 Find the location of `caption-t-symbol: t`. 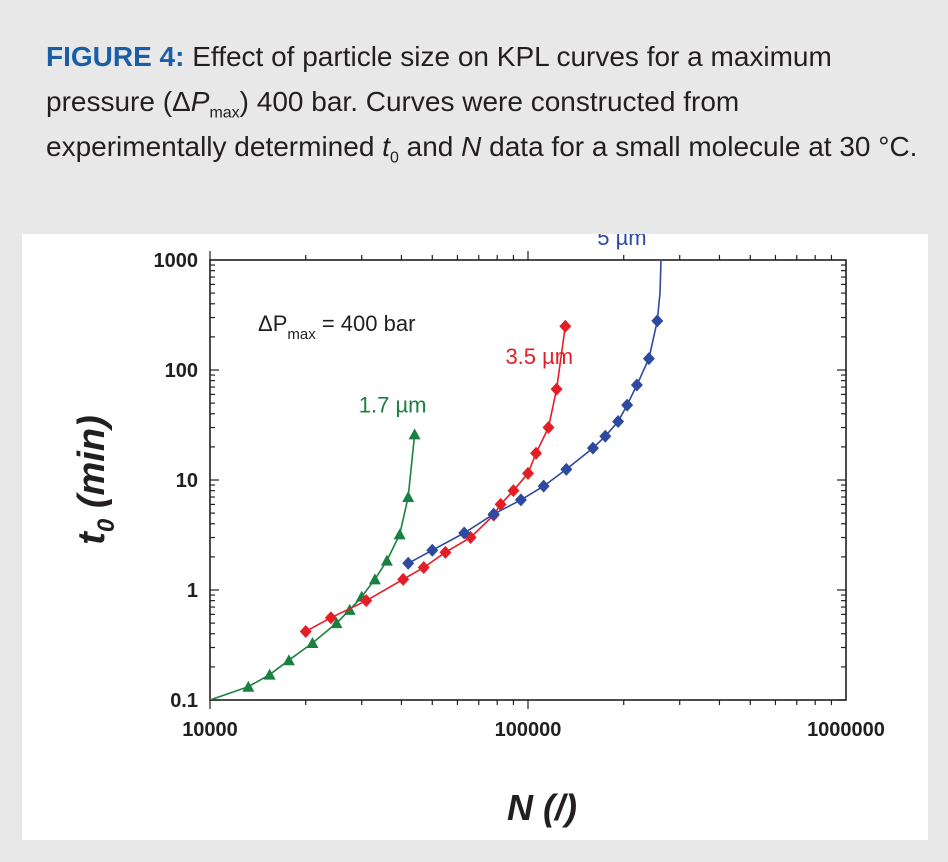

caption-t-symbol: t is located at coordinates (386, 146).